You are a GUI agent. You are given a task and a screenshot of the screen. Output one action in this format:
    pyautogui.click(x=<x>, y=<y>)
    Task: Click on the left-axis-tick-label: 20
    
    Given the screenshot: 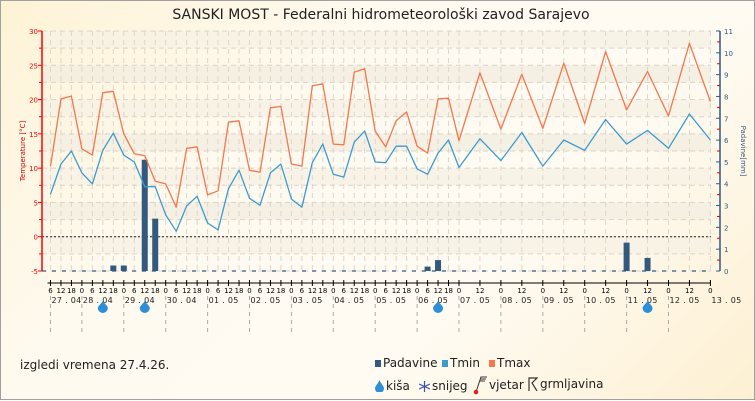 What is the action you would take?
    pyautogui.click(x=33, y=101)
    